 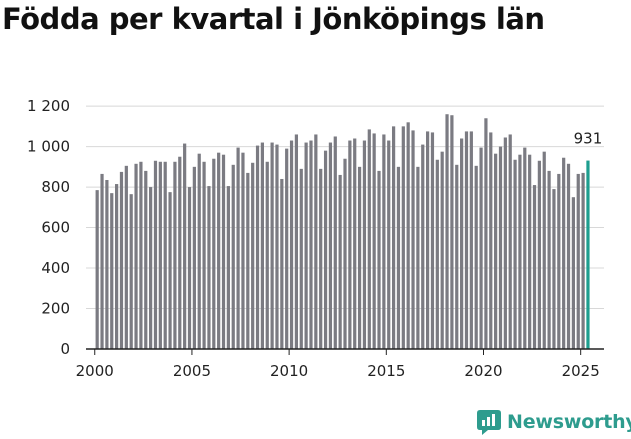 I want to click on y-axis-labels: 0 200 400 600 800 1 000 1 200, so click(x=48, y=227).